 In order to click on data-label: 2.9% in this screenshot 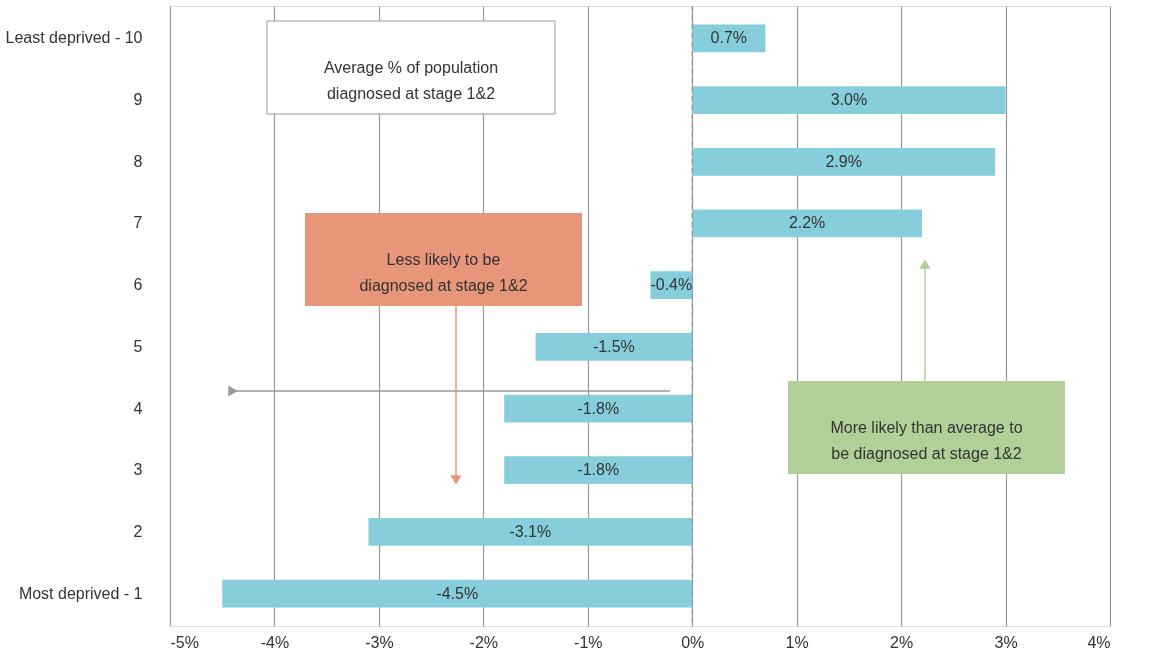, I will do `click(843, 161)`.